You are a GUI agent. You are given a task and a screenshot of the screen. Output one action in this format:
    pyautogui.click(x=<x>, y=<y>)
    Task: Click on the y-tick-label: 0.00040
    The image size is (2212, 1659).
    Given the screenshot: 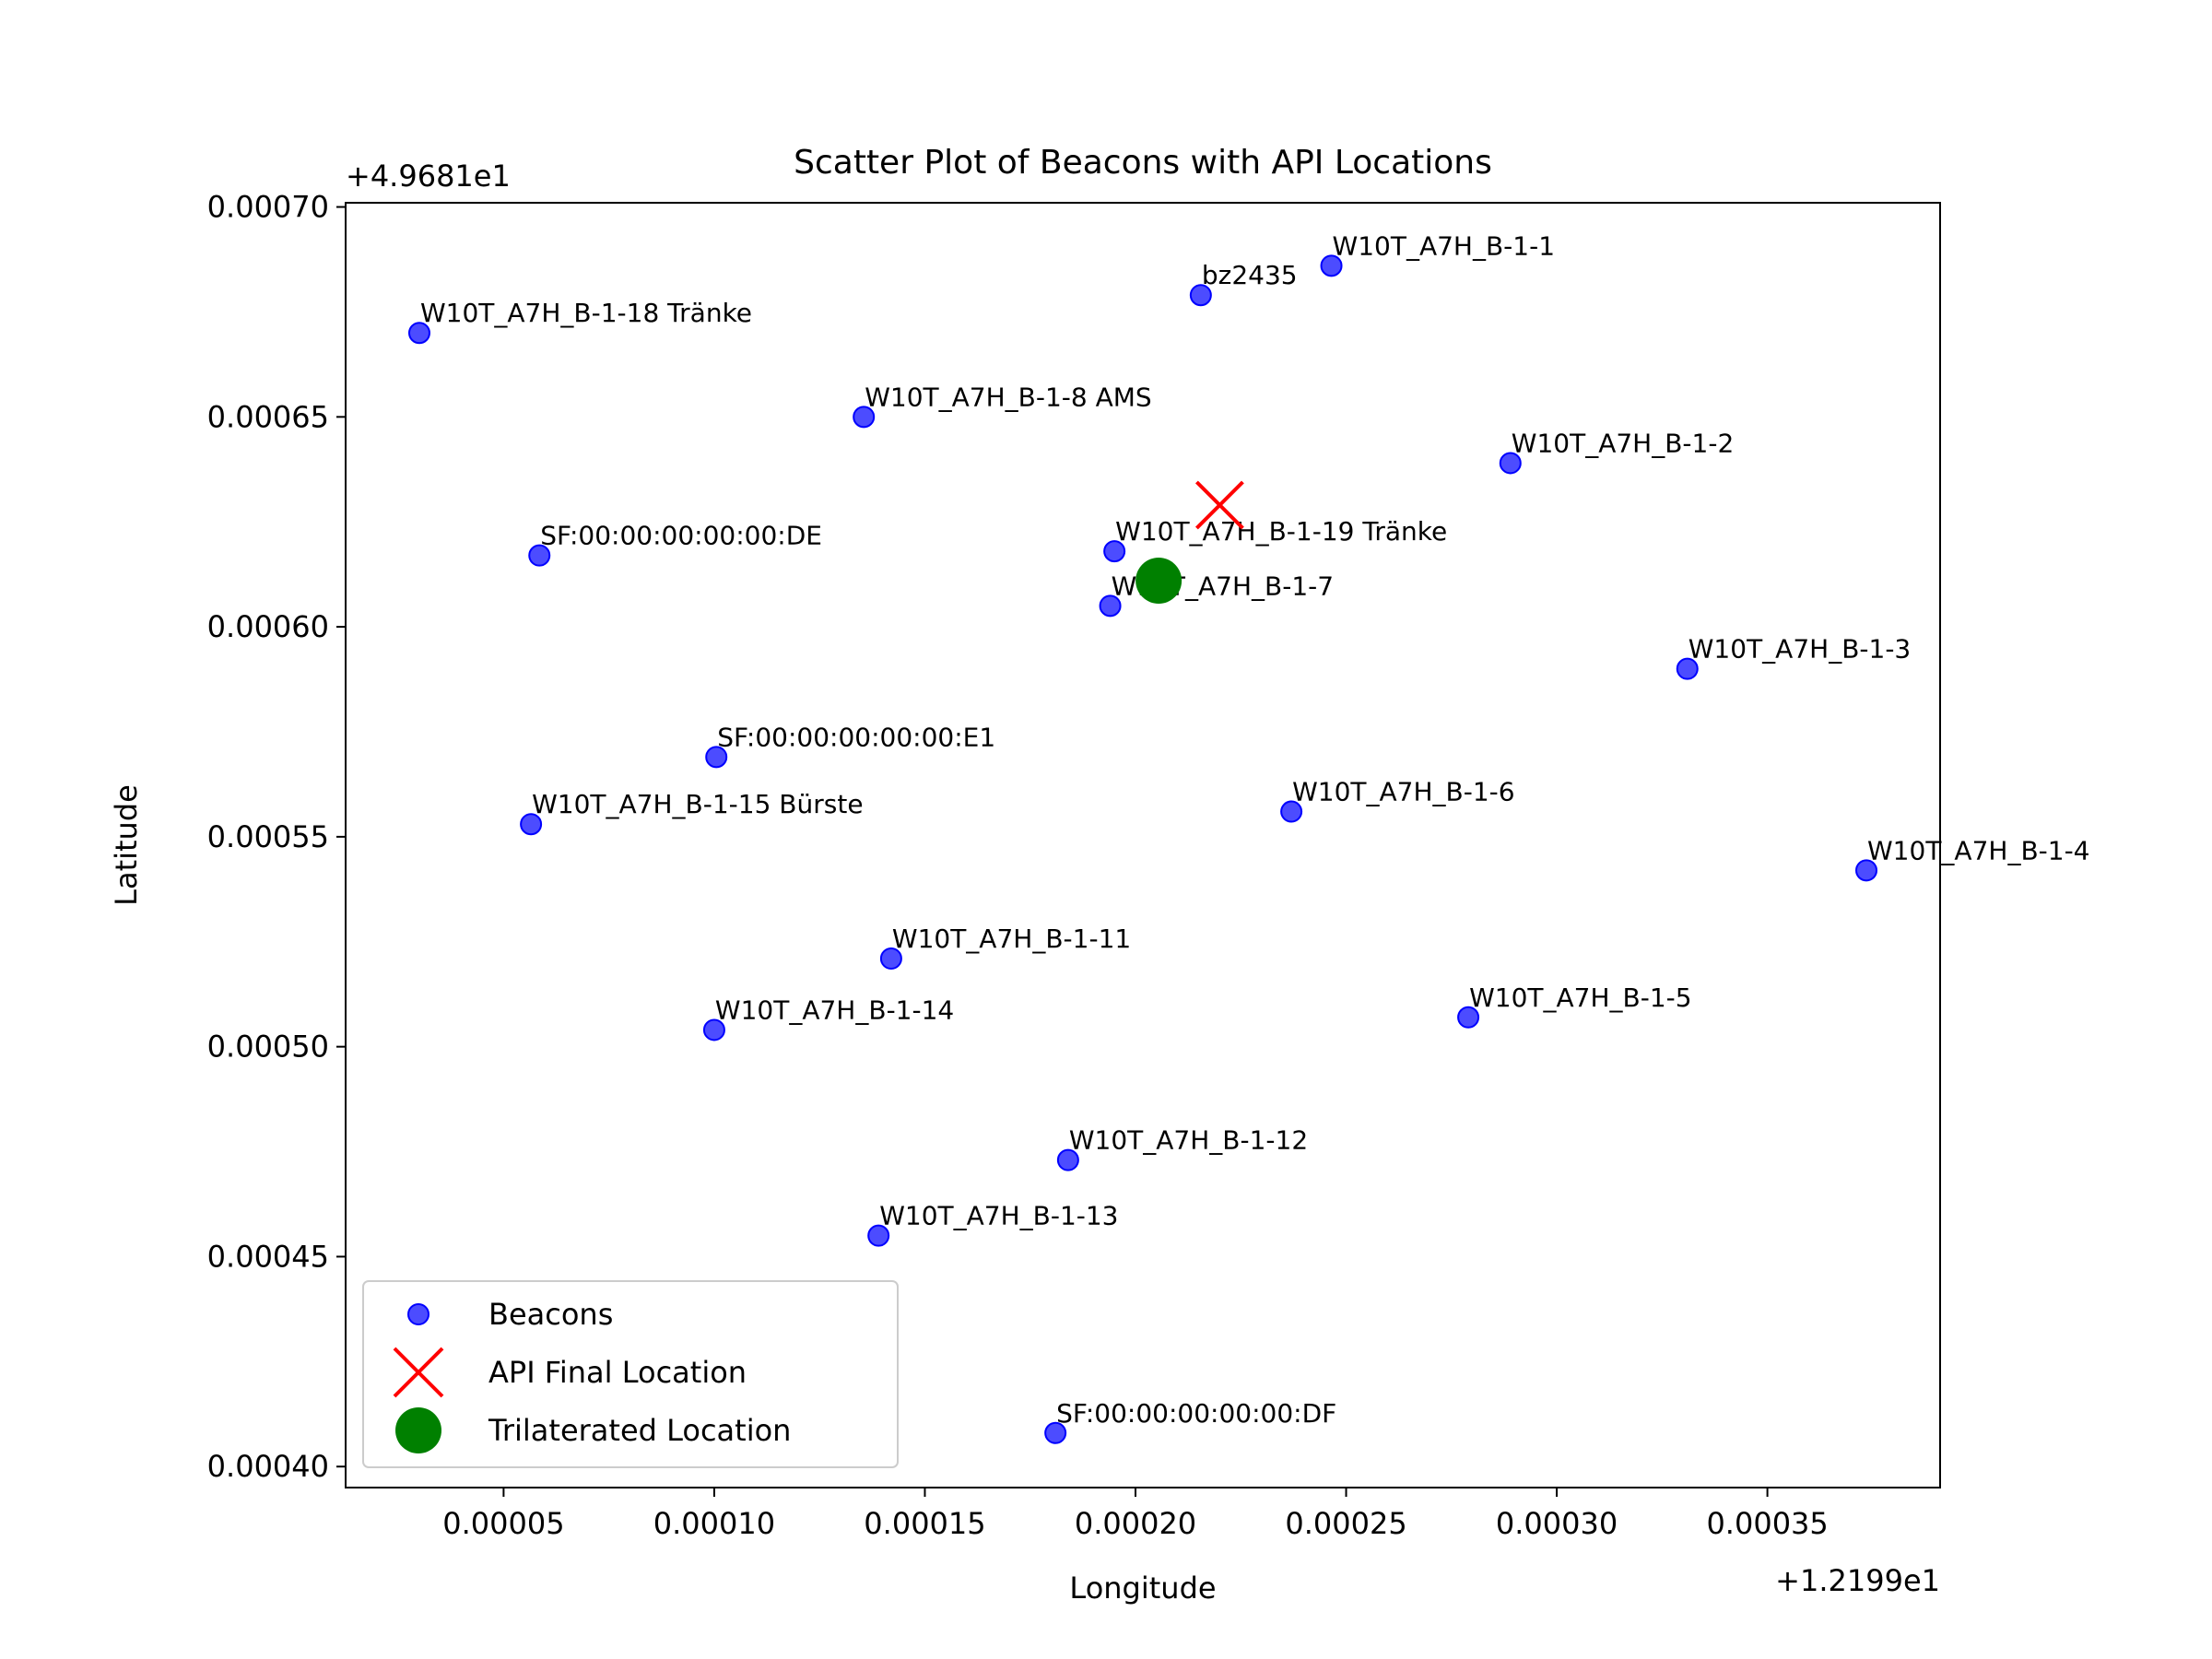 What is the action you would take?
    pyautogui.click(x=268, y=1466)
    